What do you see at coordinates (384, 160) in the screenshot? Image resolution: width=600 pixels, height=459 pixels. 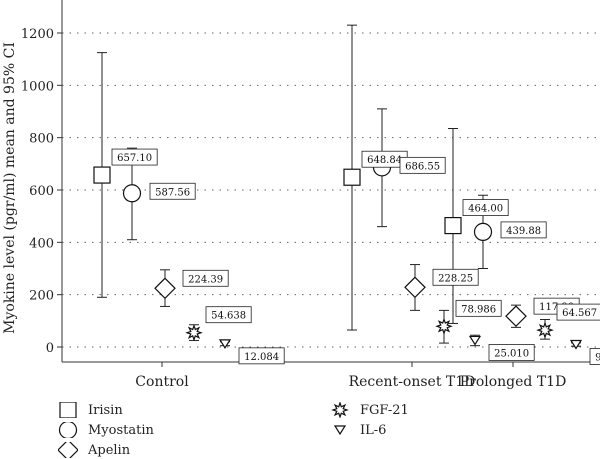 I see `data-label: 648.84` at bounding box center [384, 160].